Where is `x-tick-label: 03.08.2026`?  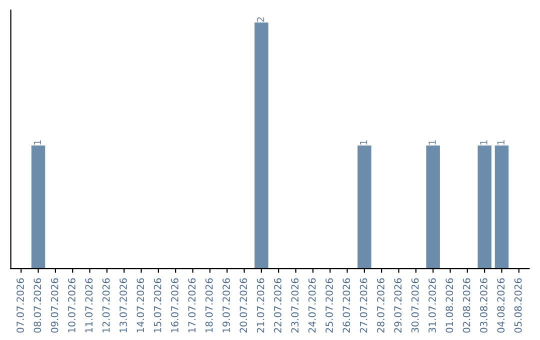
x-tick-label: 03.08.2026 is located at coordinates (484, 305).